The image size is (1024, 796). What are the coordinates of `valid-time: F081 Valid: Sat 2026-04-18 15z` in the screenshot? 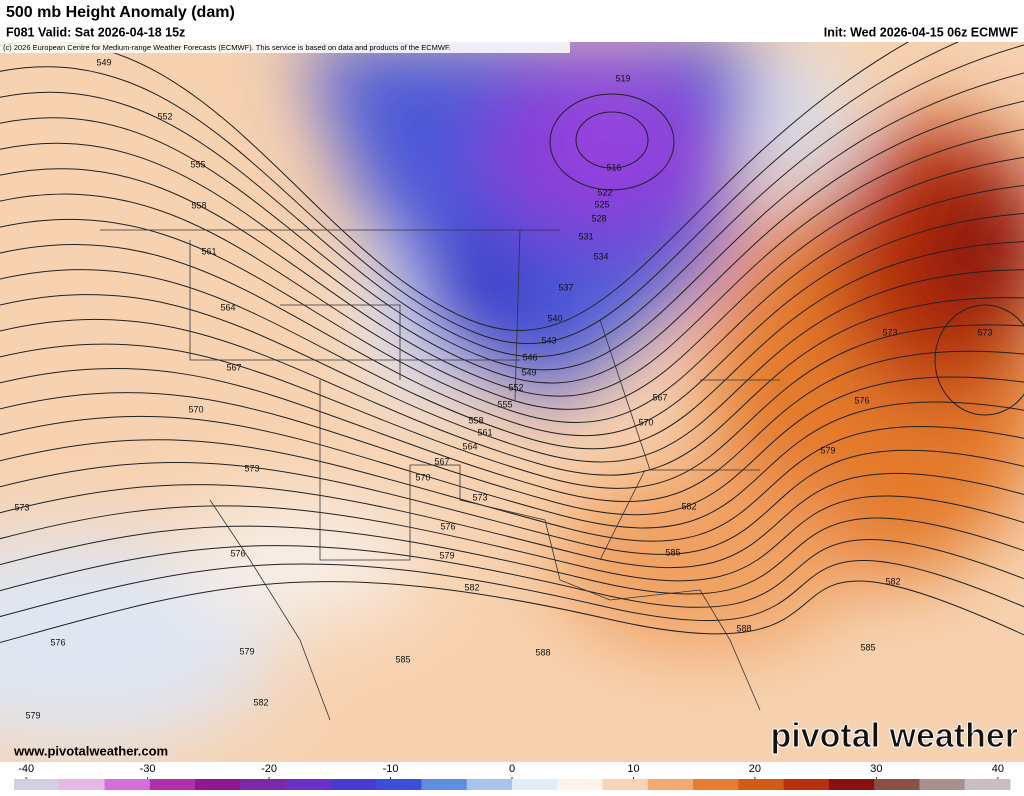 It's located at (95, 32).